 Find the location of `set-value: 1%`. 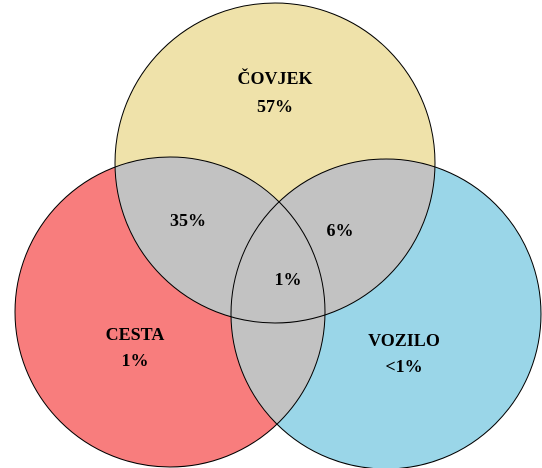

set-value: 1% is located at coordinates (135, 360).